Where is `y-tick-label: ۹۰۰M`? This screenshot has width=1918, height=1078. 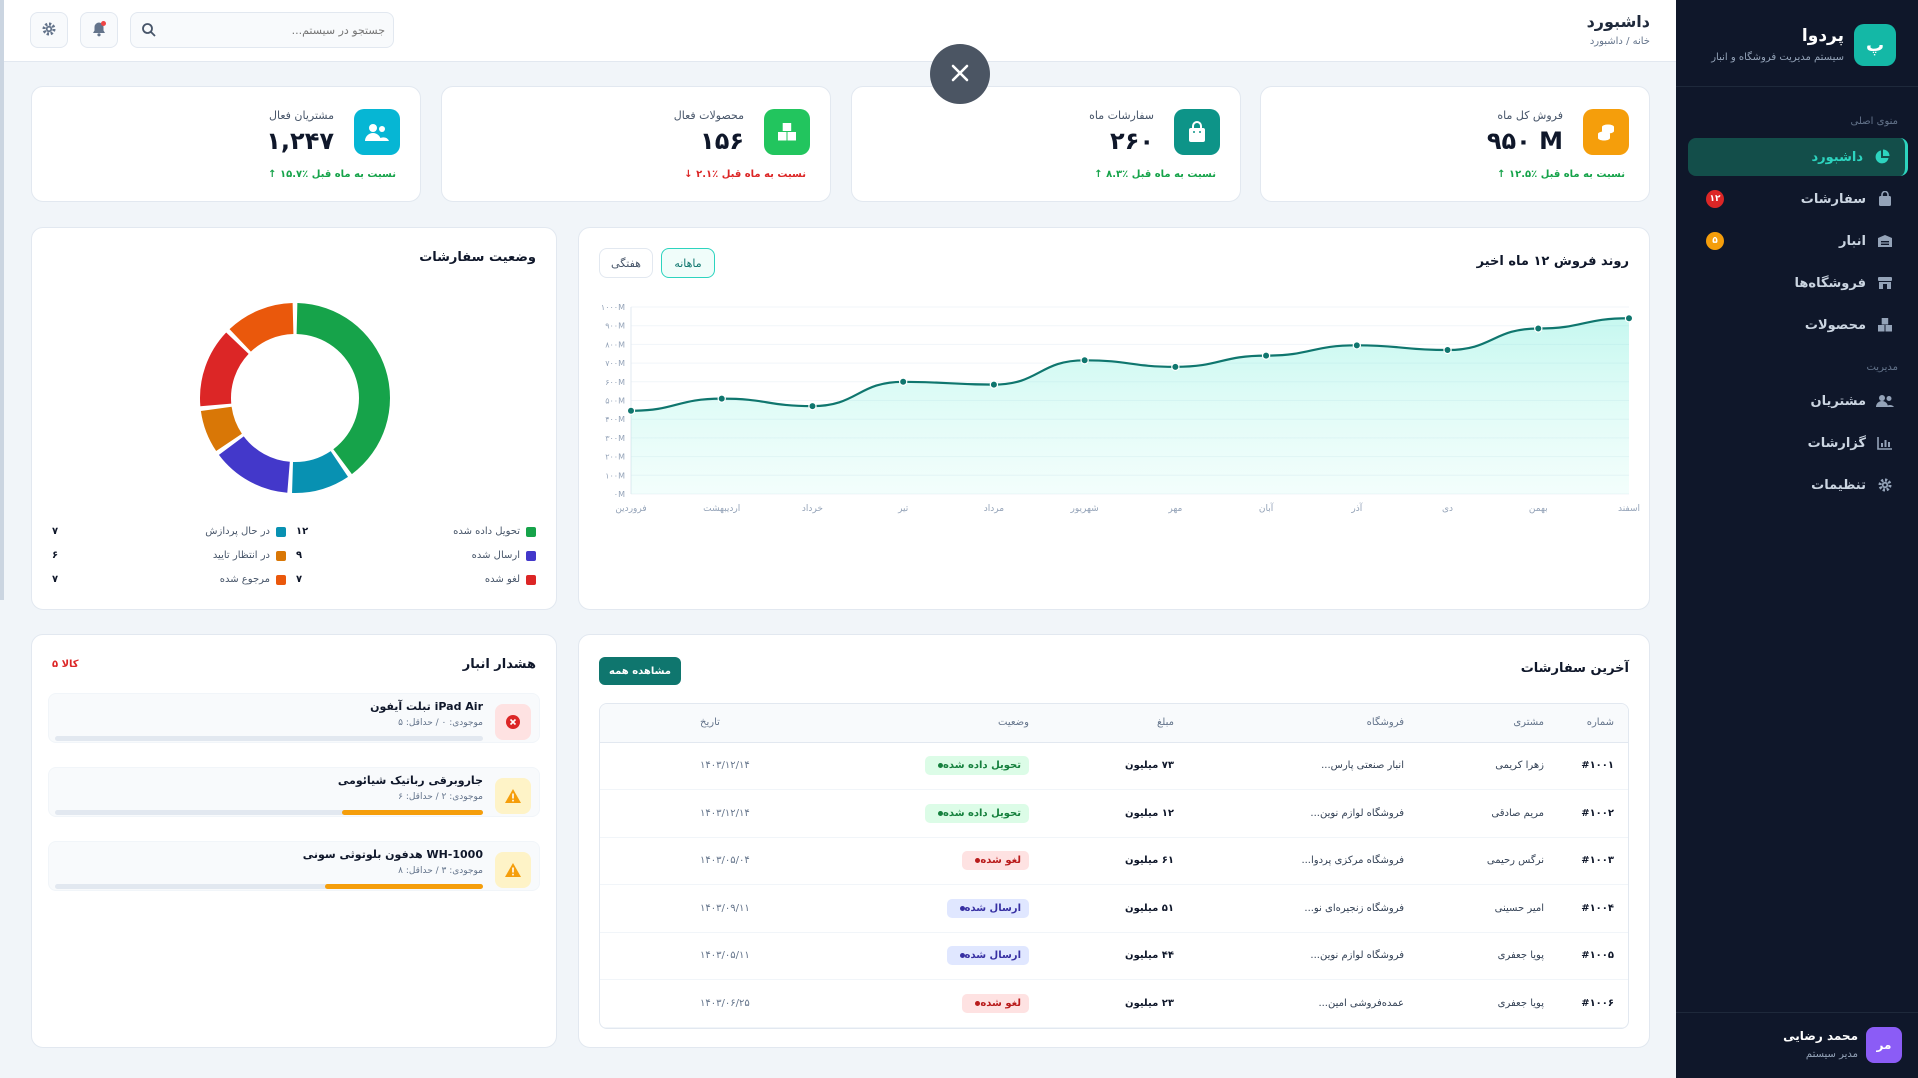
y-tick-label: ۹۰۰M is located at coordinates (615, 326).